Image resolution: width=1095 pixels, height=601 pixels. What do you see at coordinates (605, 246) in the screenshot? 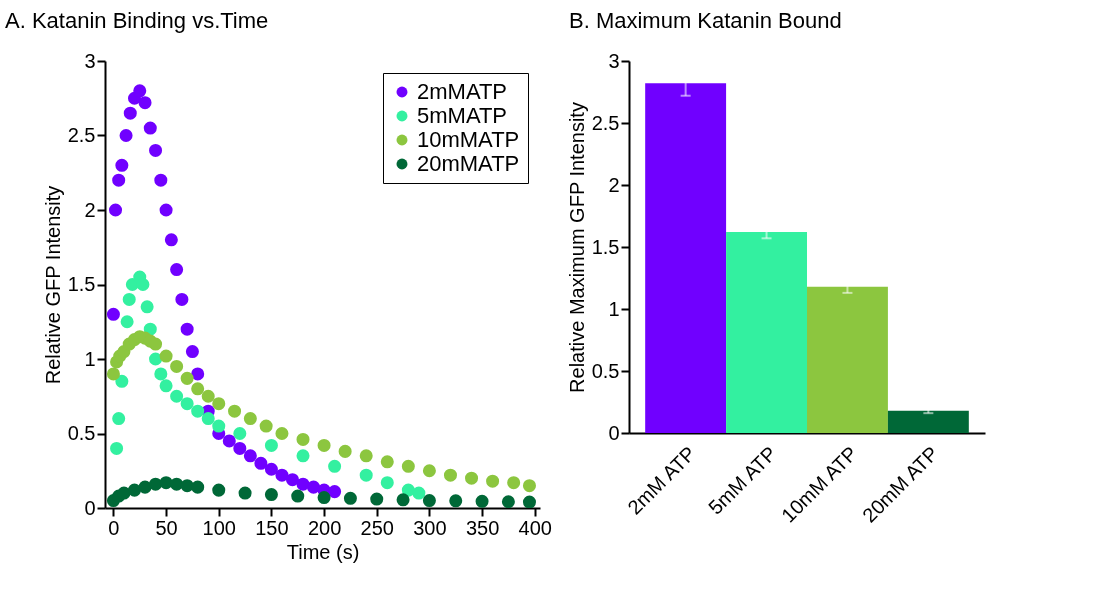
I see `y-tick-label: 1.5` at bounding box center [605, 246].